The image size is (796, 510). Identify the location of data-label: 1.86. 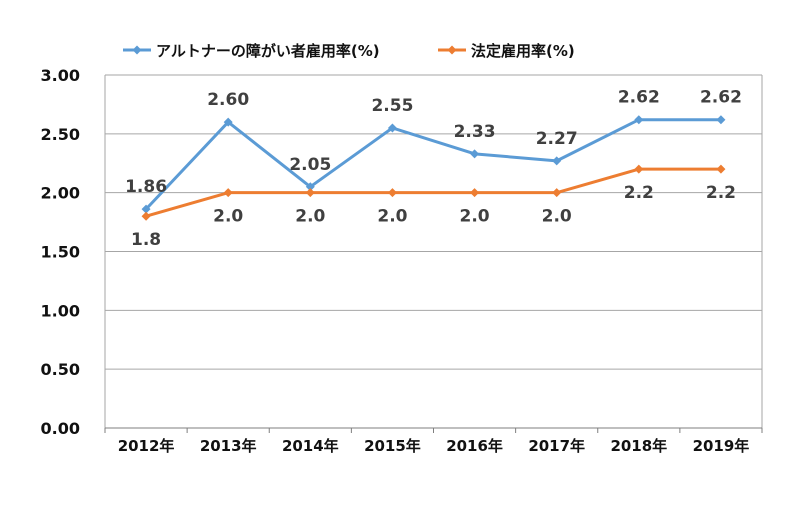
(146, 187).